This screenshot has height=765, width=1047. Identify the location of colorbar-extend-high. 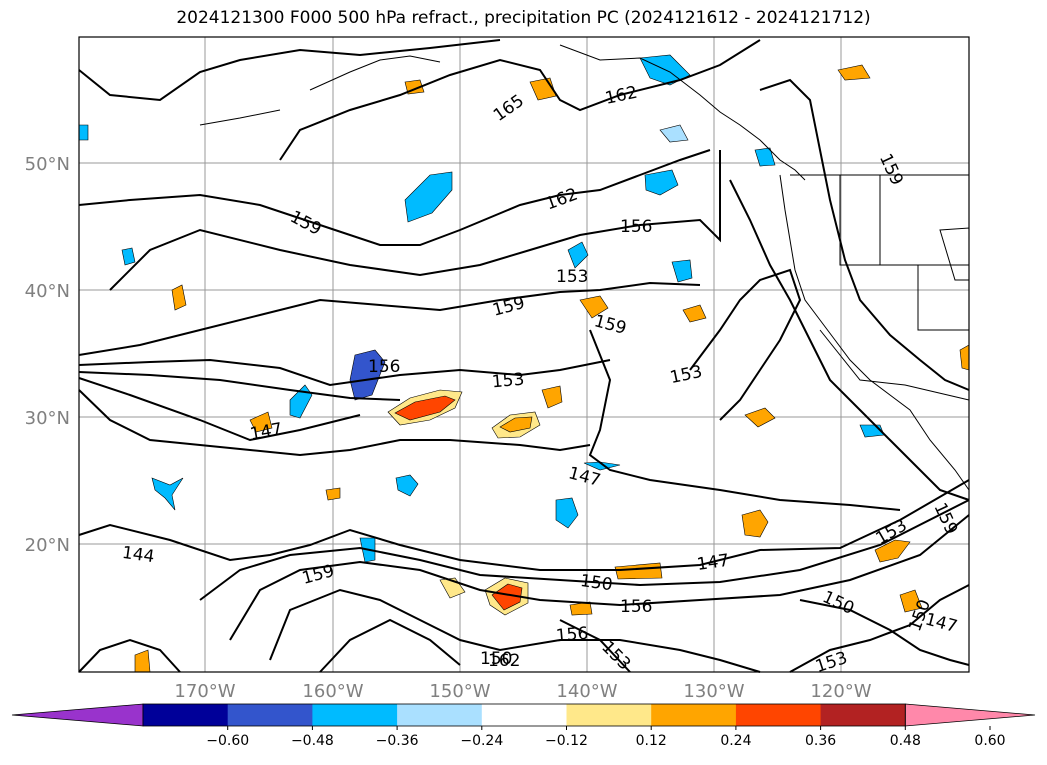
(970, 715).